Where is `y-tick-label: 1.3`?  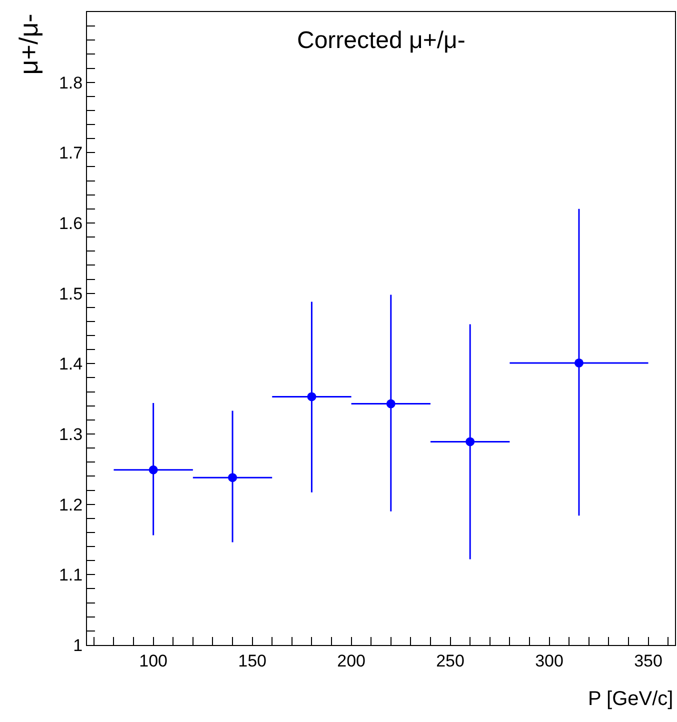 y-tick-label: 1.3 is located at coordinates (70, 434).